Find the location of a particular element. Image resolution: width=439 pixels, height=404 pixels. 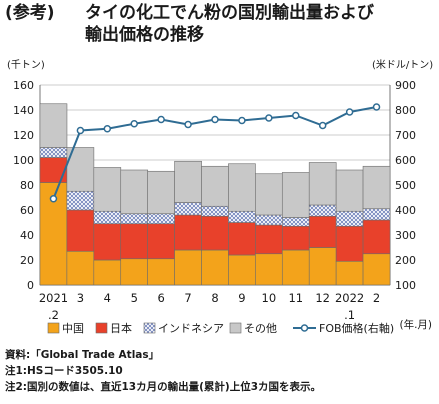

right-axis-unit: (米ドル/トン) is located at coordinates (403, 65).